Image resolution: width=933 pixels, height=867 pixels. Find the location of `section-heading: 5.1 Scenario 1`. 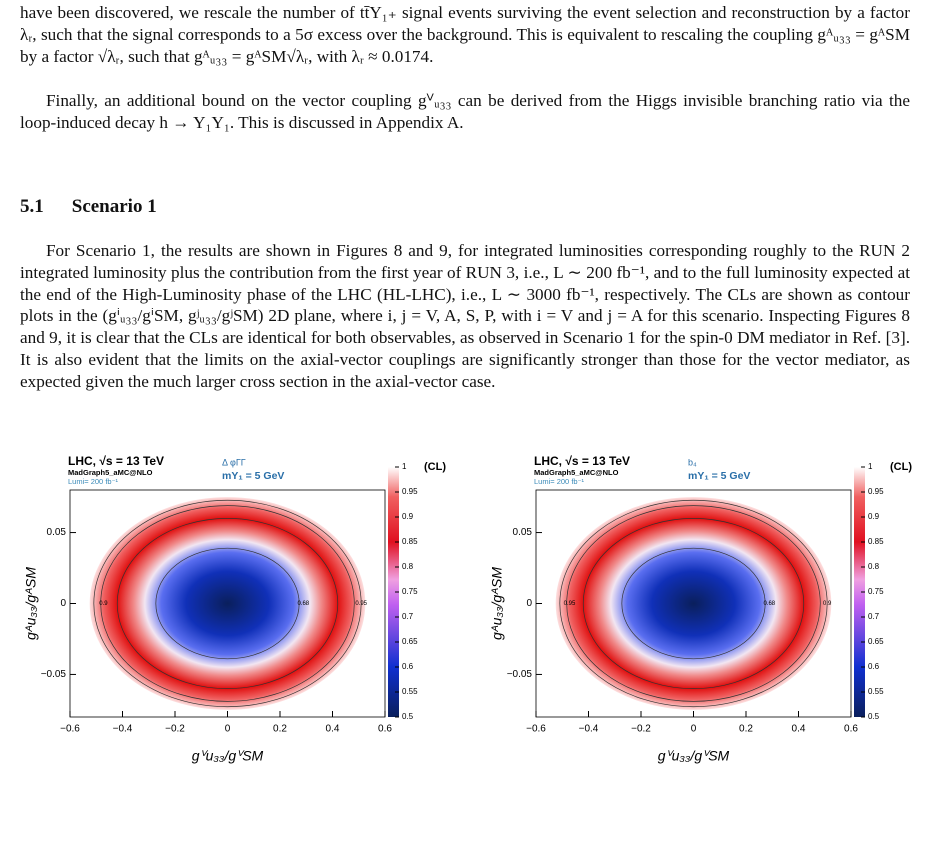

section-heading: 5.1 Scenario 1 is located at coordinates (102, 207).